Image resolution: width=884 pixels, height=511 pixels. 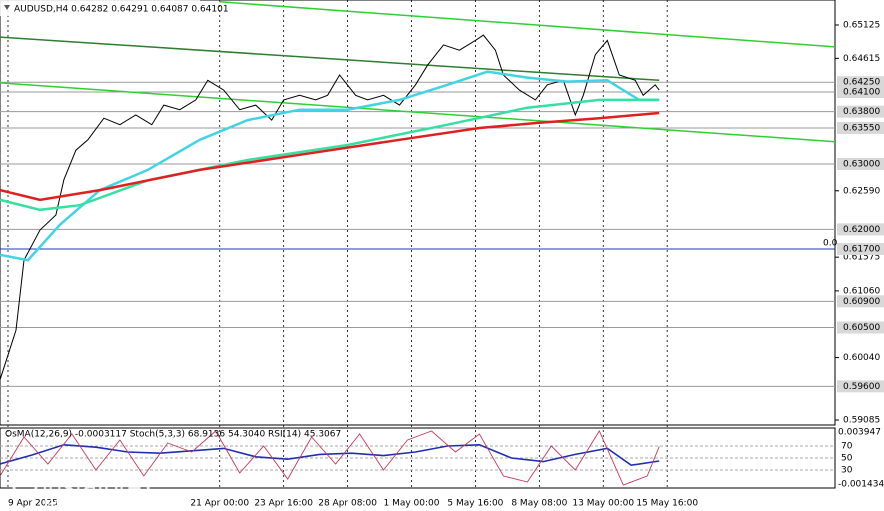 What do you see at coordinates (861, 59) in the screenshot?
I see `y-tick-label: 0.64615` at bounding box center [861, 59].